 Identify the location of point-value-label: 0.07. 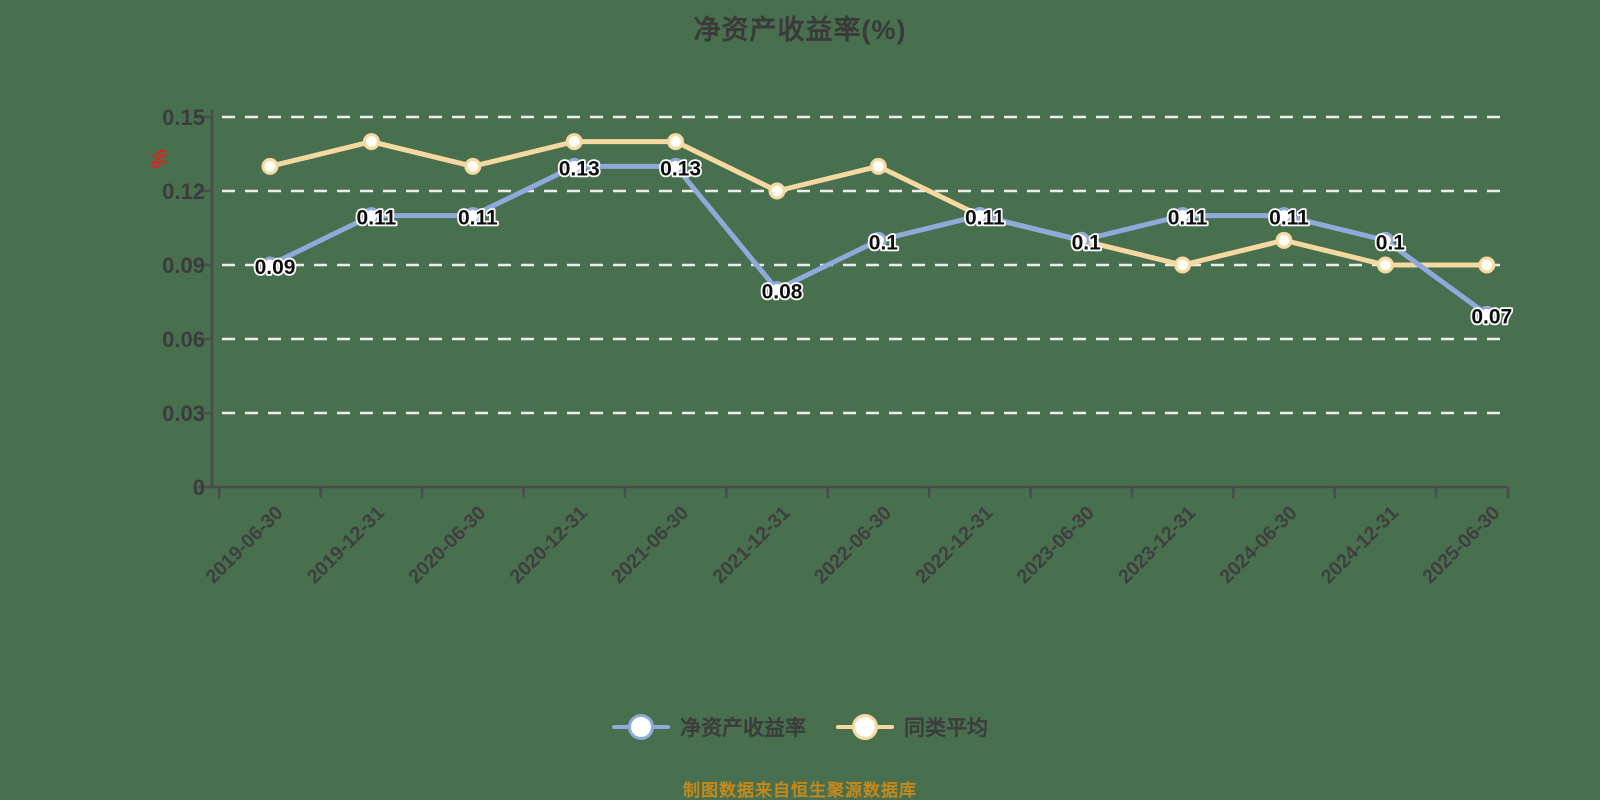
(1491, 316).